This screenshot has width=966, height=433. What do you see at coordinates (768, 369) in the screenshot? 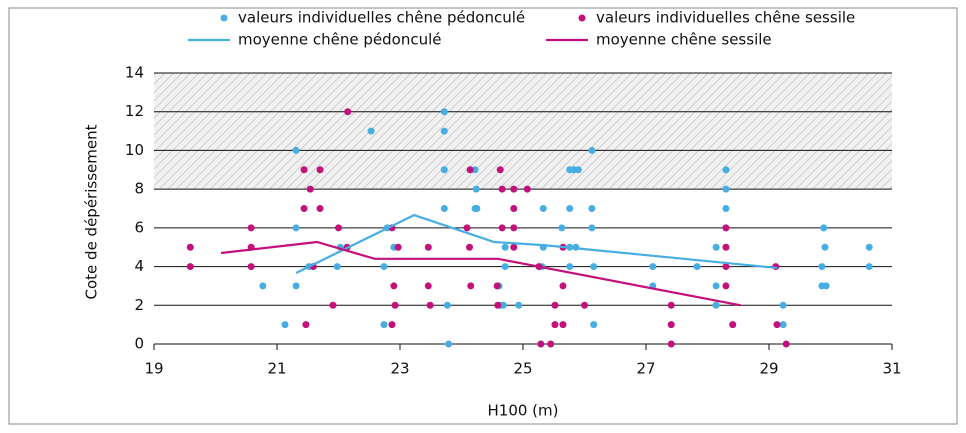
I see `x-tick-label: 29` at bounding box center [768, 369].